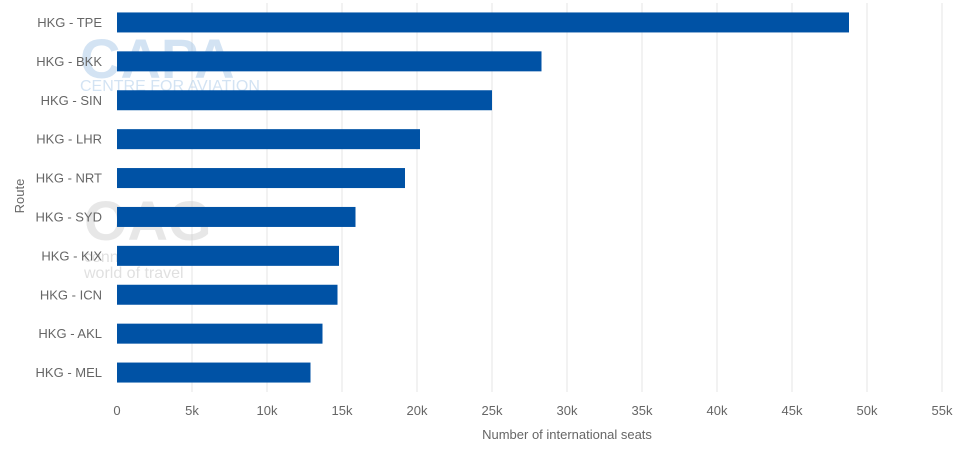 This screenshot has width=972, height=451. Describe the element at coordinates (492, 410) in the screenshot. I see `x-tick-label: 25k` at that location.